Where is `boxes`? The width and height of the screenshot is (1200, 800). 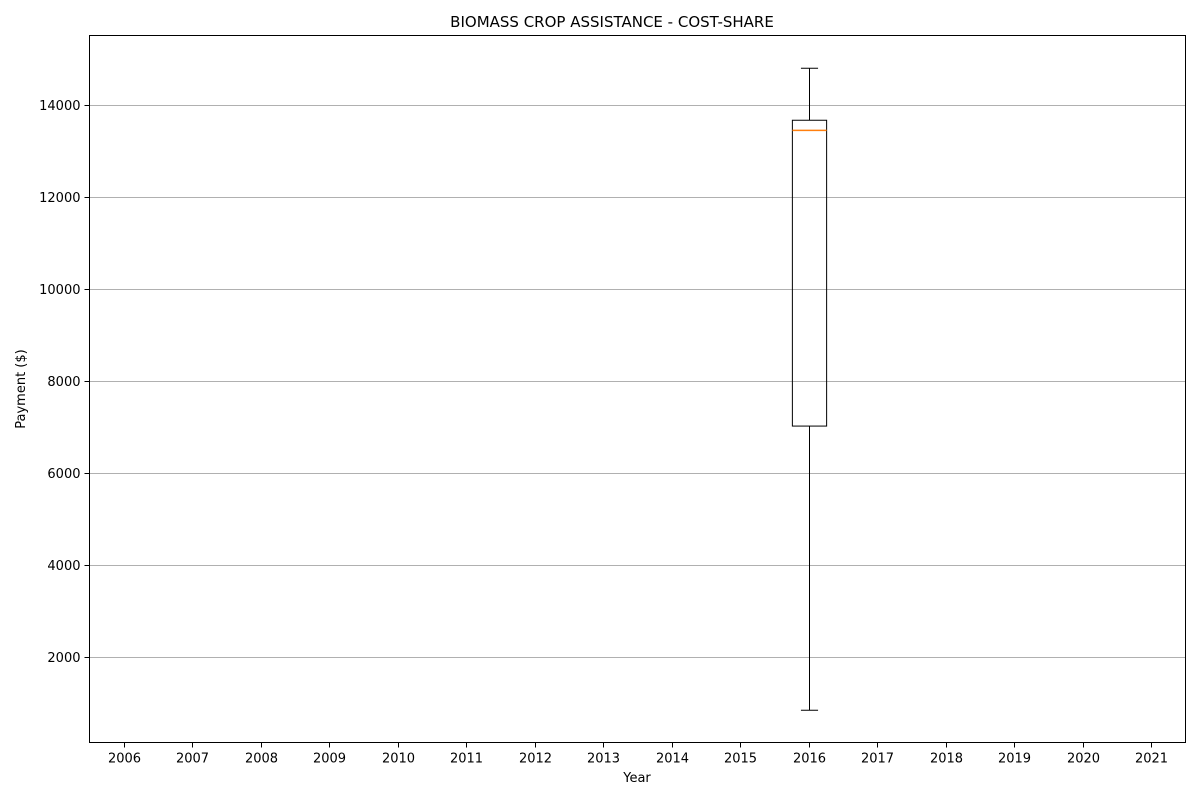 boxes is located at coordinates (809, 389).